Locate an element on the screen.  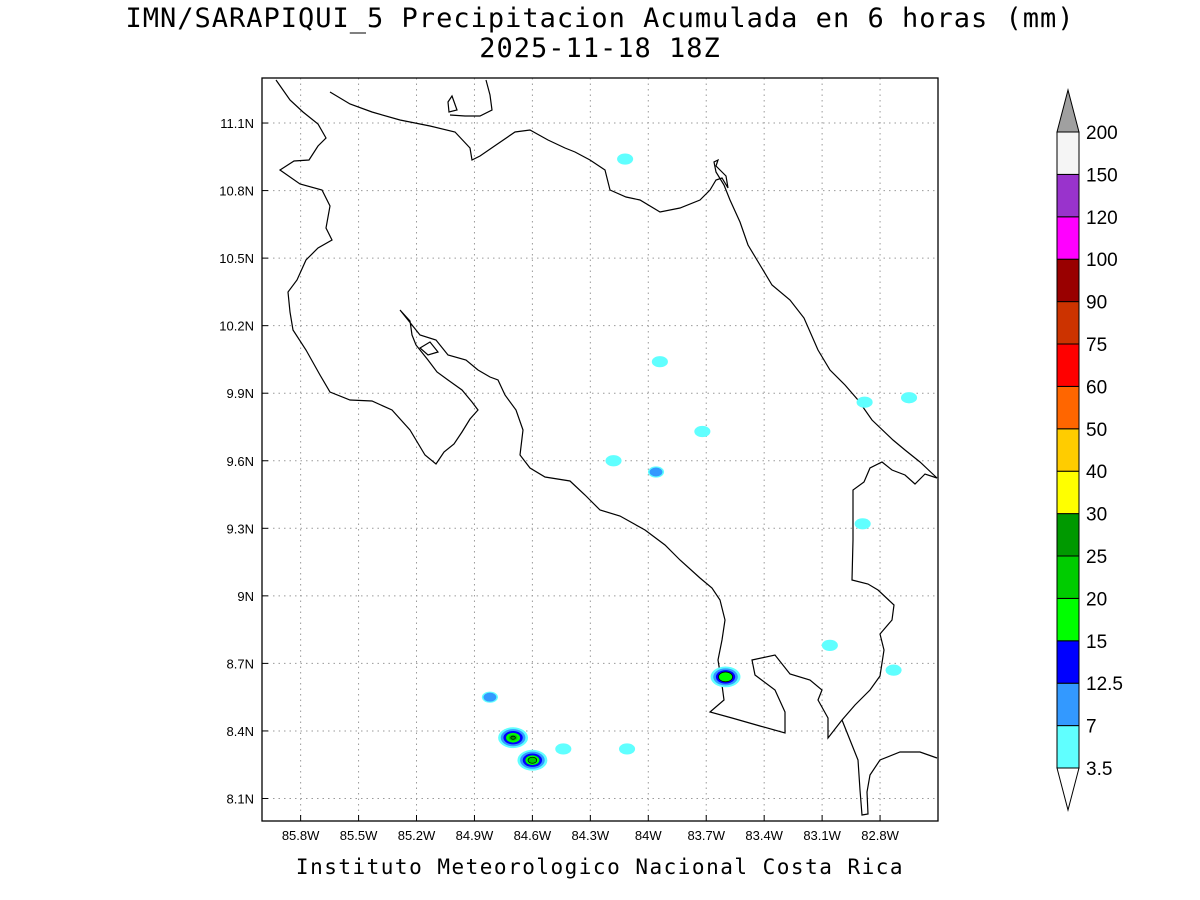
colorbar-level-label: 60 is located at coordinates (1096, 387).